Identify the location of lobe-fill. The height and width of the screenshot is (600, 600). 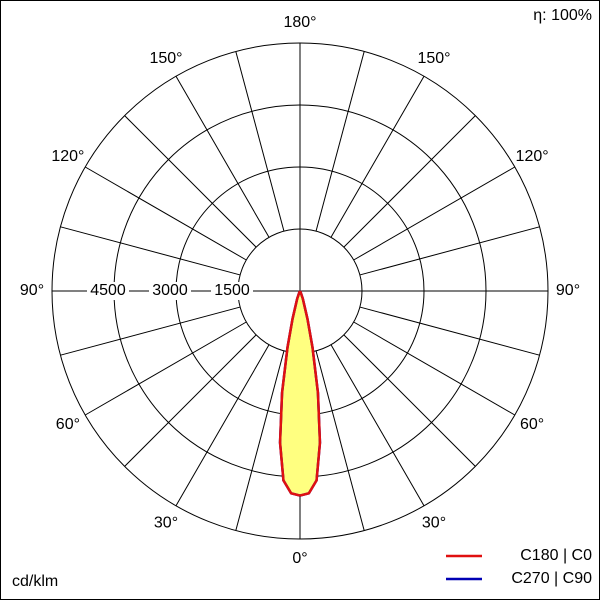
(300, 393).